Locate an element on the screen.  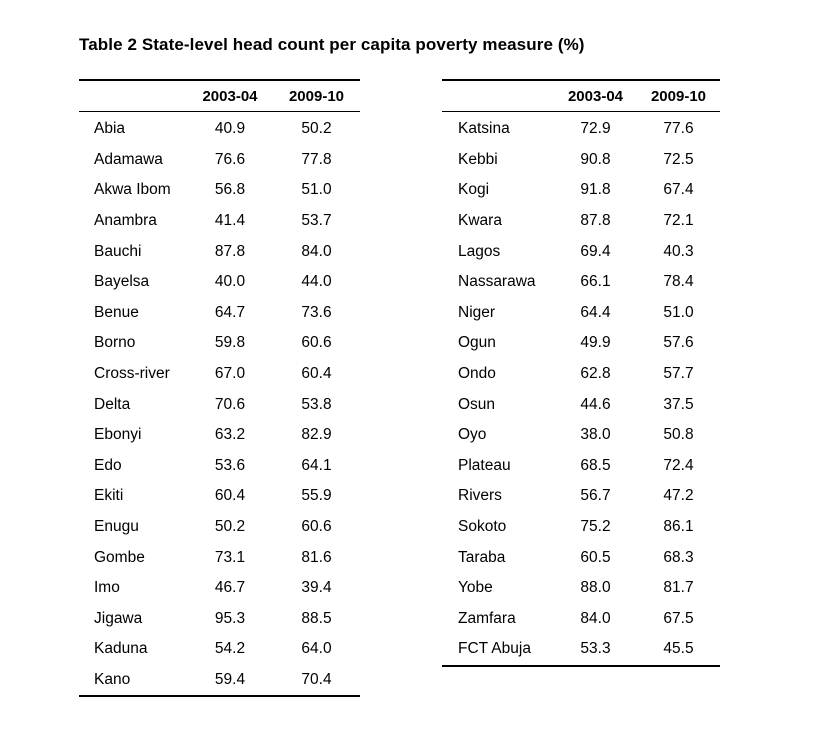
table-row: Jigawa 95.3 88.5 is located at coordinates (219, 619).